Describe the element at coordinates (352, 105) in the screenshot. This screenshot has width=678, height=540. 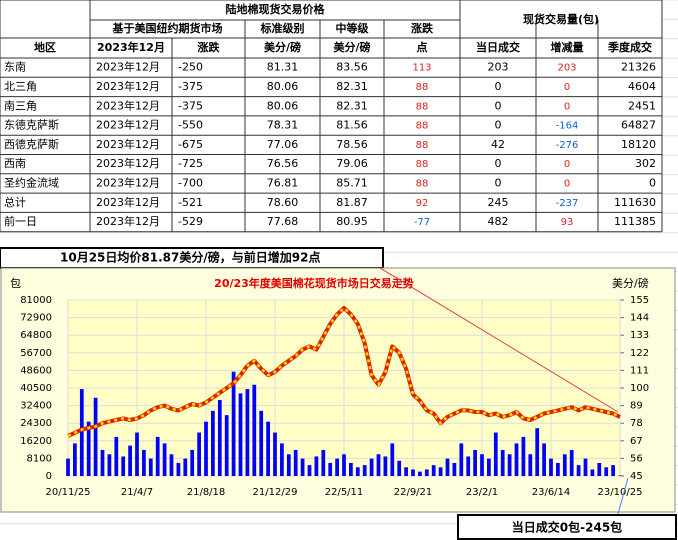
I see `table-cell: 82.31` at that location.